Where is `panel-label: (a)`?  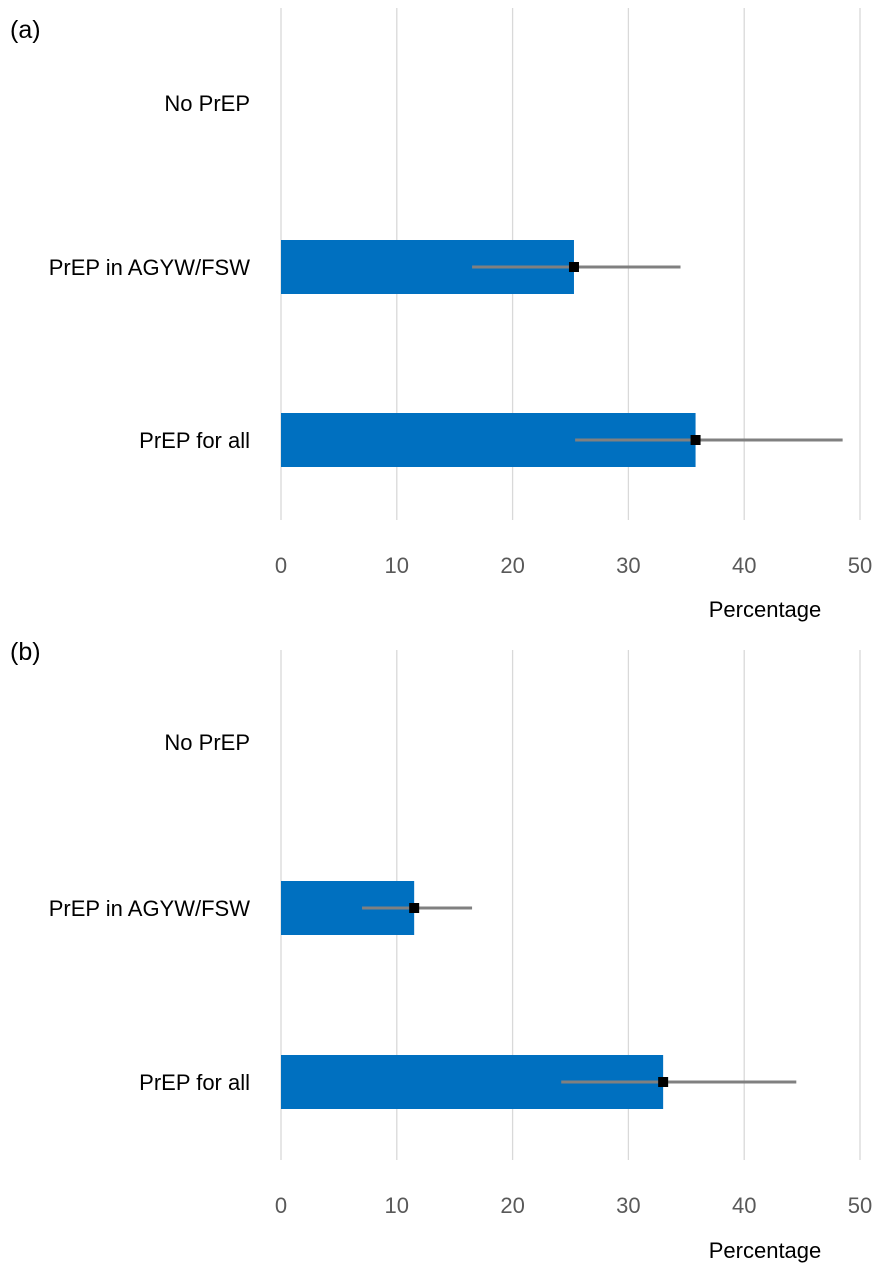 panel-label: (a) is located at coordinates (25, 30).